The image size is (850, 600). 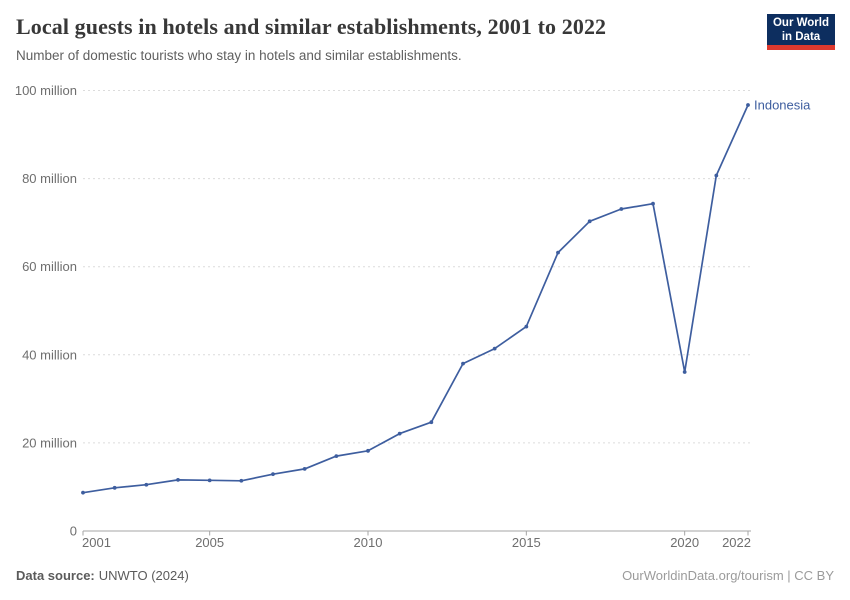 What do you see at coordinates (55, 575) in the screenshot?
I see `data-source-label: Data source:` at bounding box center [55, 575].